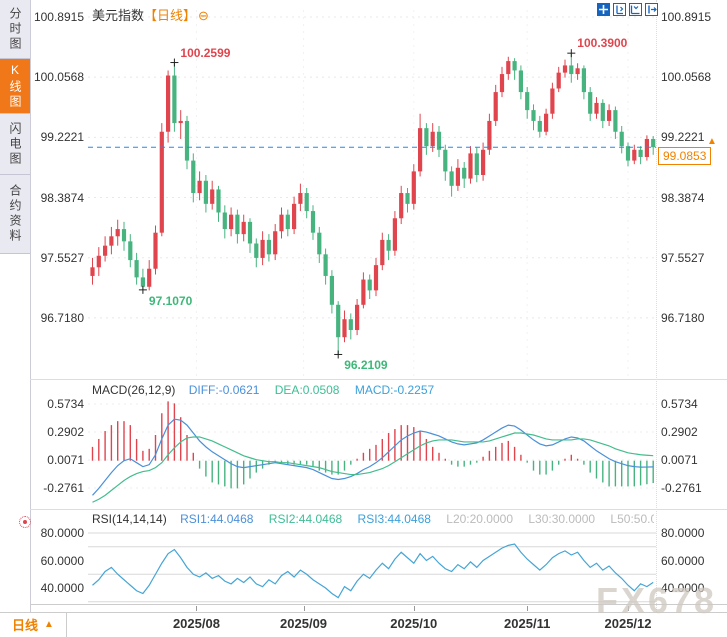 This screenshot has height=637, width=727. Describe the element at coordinates (632, 519) in the screenshot. I see `rsi-l50: L50:50.0000` at that location.